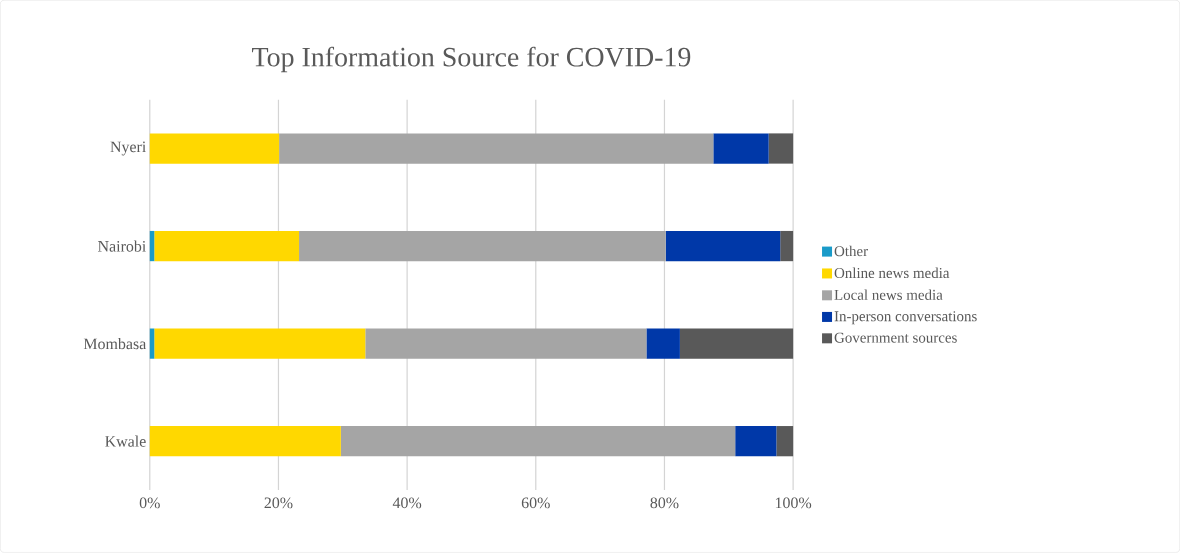 The width and height of the screenshot is (1180, 553). What do you see at coordinates (149, 503) in the screenshot?
I see `x-tick-label: 0%` at bounding box center [149, 503].